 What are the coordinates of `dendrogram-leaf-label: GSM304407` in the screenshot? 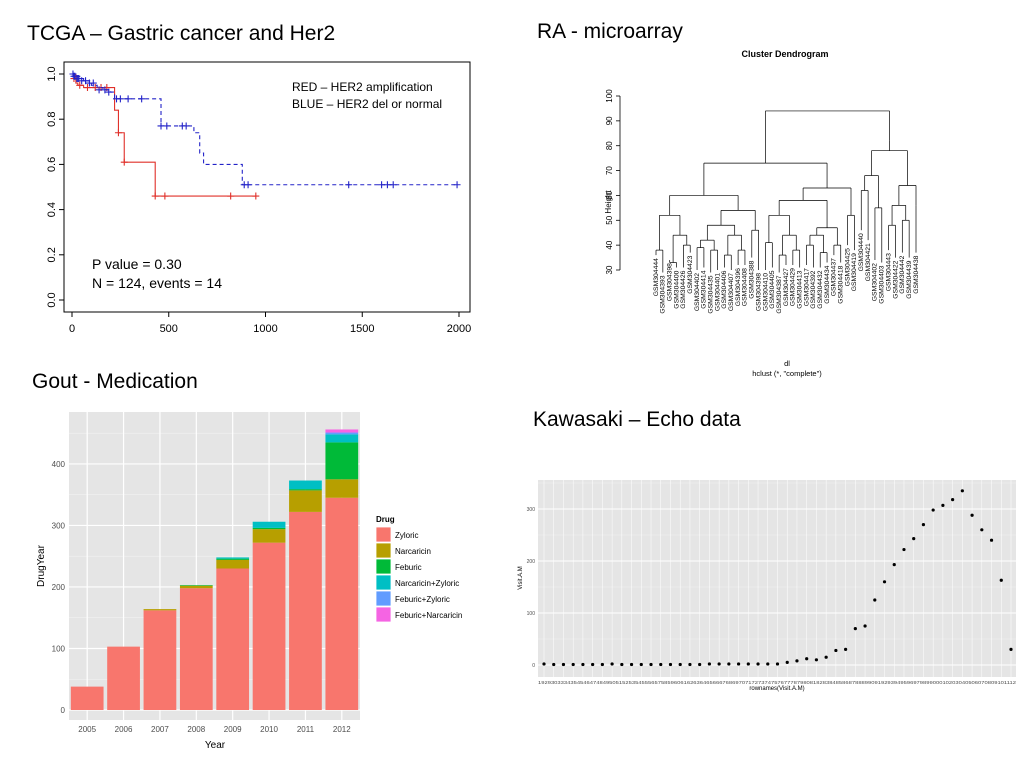 It's located at (731, 292).